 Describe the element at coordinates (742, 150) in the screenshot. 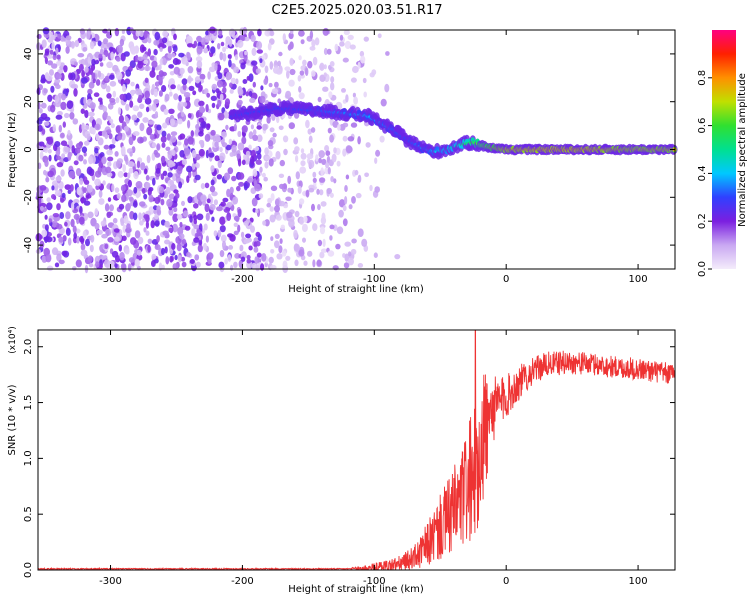

I see `colorbar-label: Normalized spectral amplitude` at that location.